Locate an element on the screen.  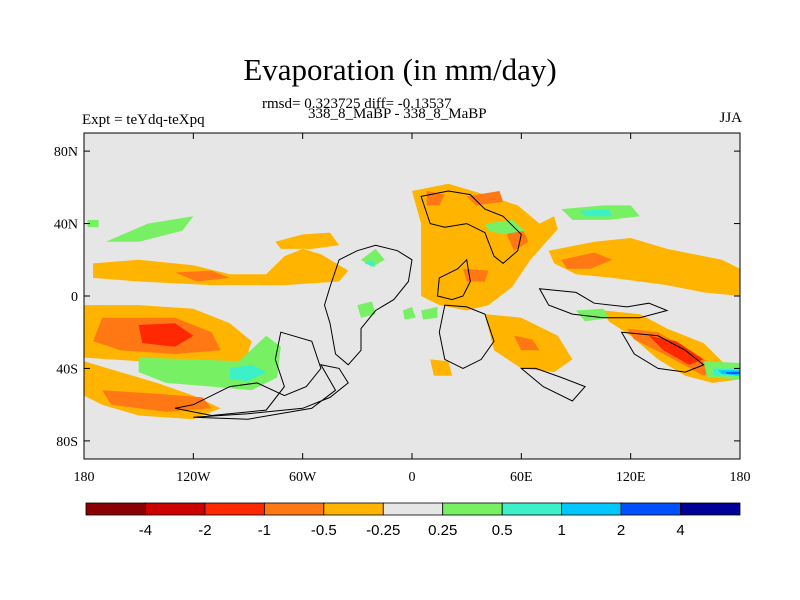
colorbar-label: -0.25 is located at coordinates (383, 530).